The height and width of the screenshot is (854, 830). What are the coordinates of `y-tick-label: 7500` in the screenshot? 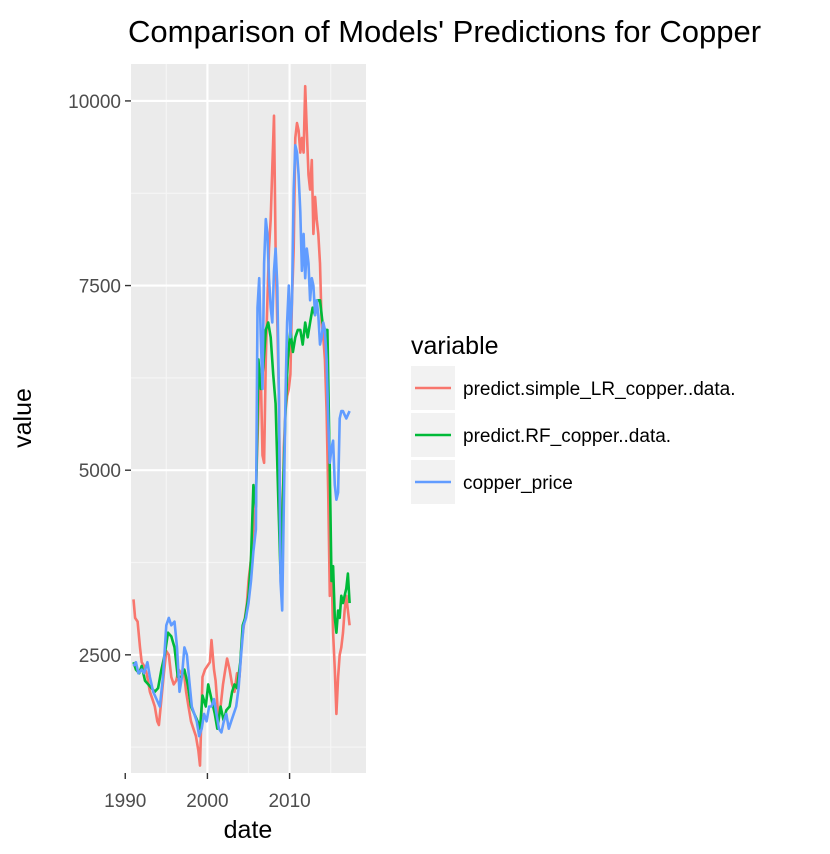 It's located at (100, 287).